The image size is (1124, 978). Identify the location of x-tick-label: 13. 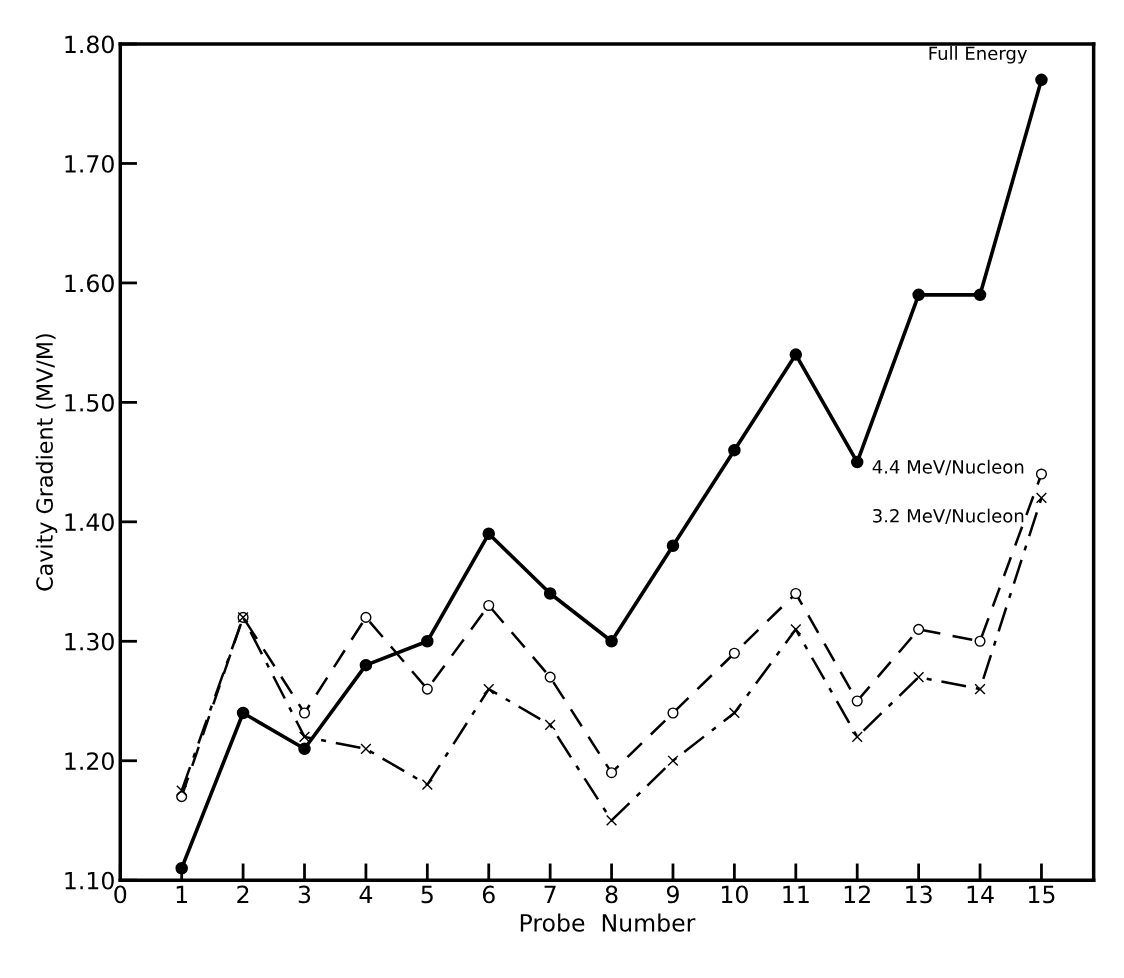
(919, 894).